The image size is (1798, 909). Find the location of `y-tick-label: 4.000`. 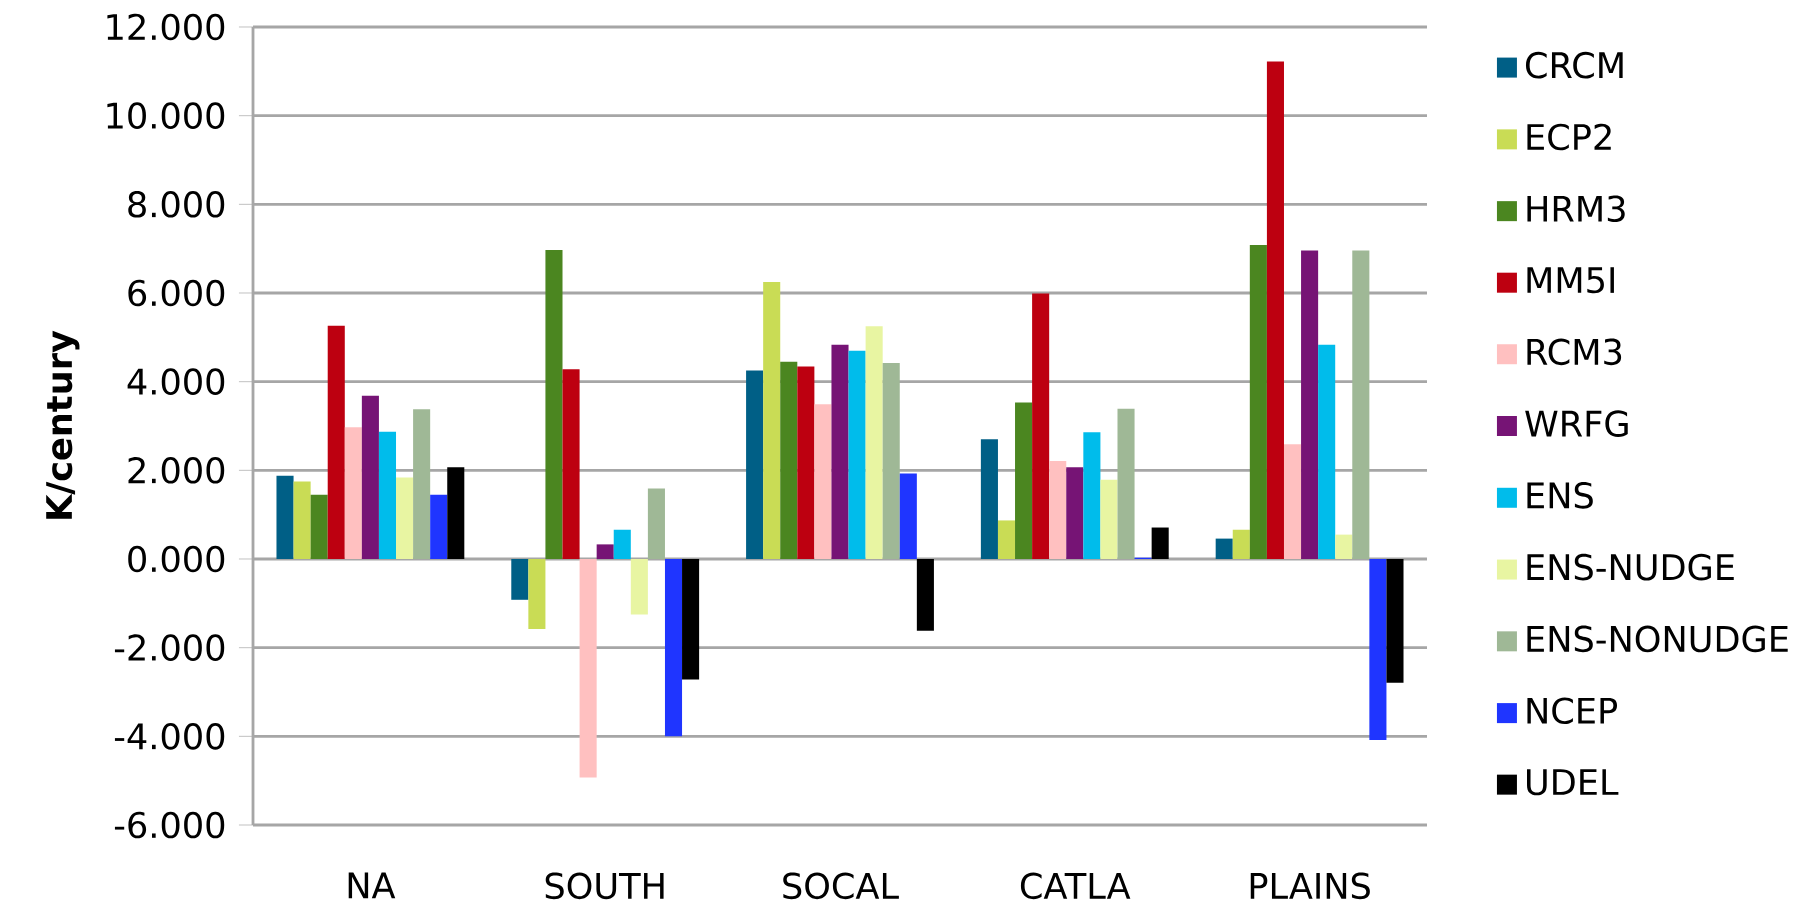

y-tick-label: 4.000 is located at coordinates (176, 381).